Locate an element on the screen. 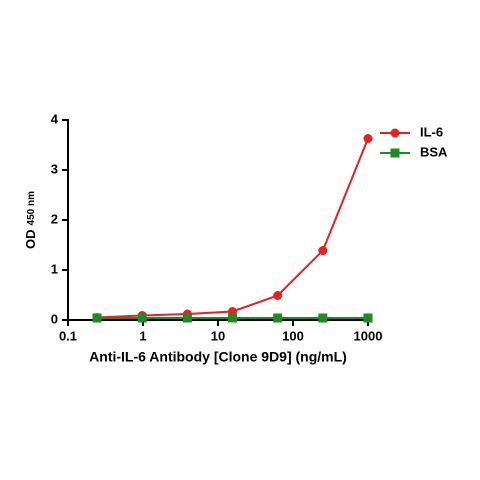  legend-label: IL-6 is located at coordinates (431, 131).